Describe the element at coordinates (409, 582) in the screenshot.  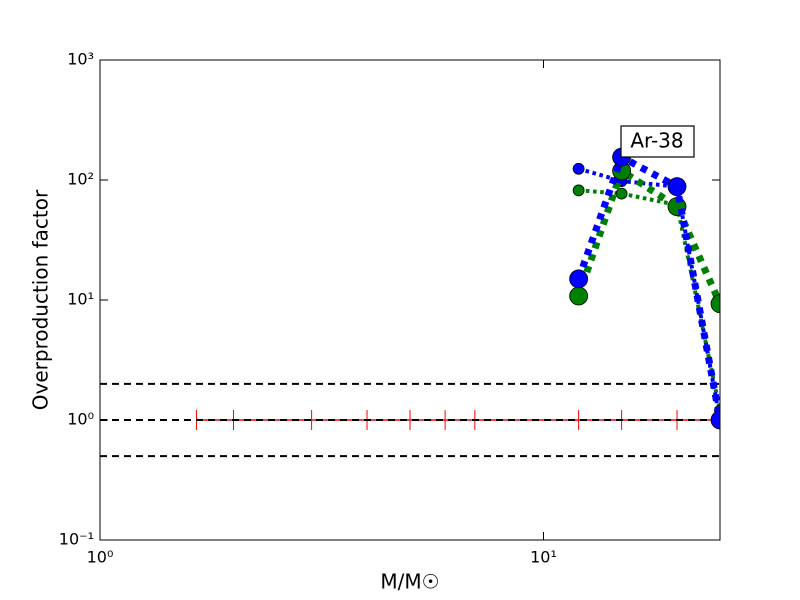
I see `x-axis-label: M/M☉` at that location.